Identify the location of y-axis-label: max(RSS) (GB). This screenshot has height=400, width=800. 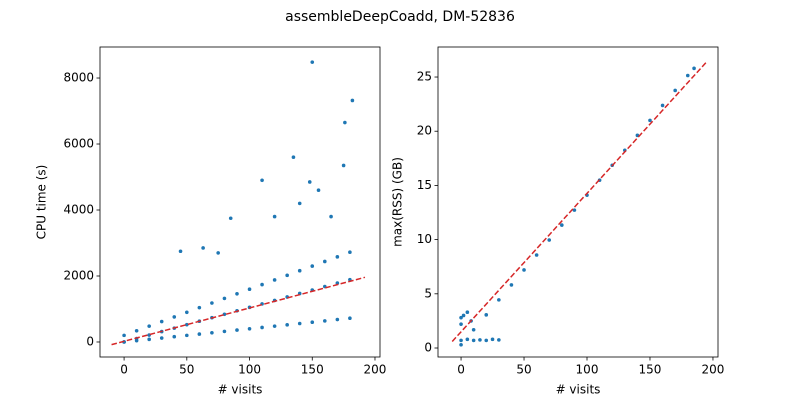
(398, 202).